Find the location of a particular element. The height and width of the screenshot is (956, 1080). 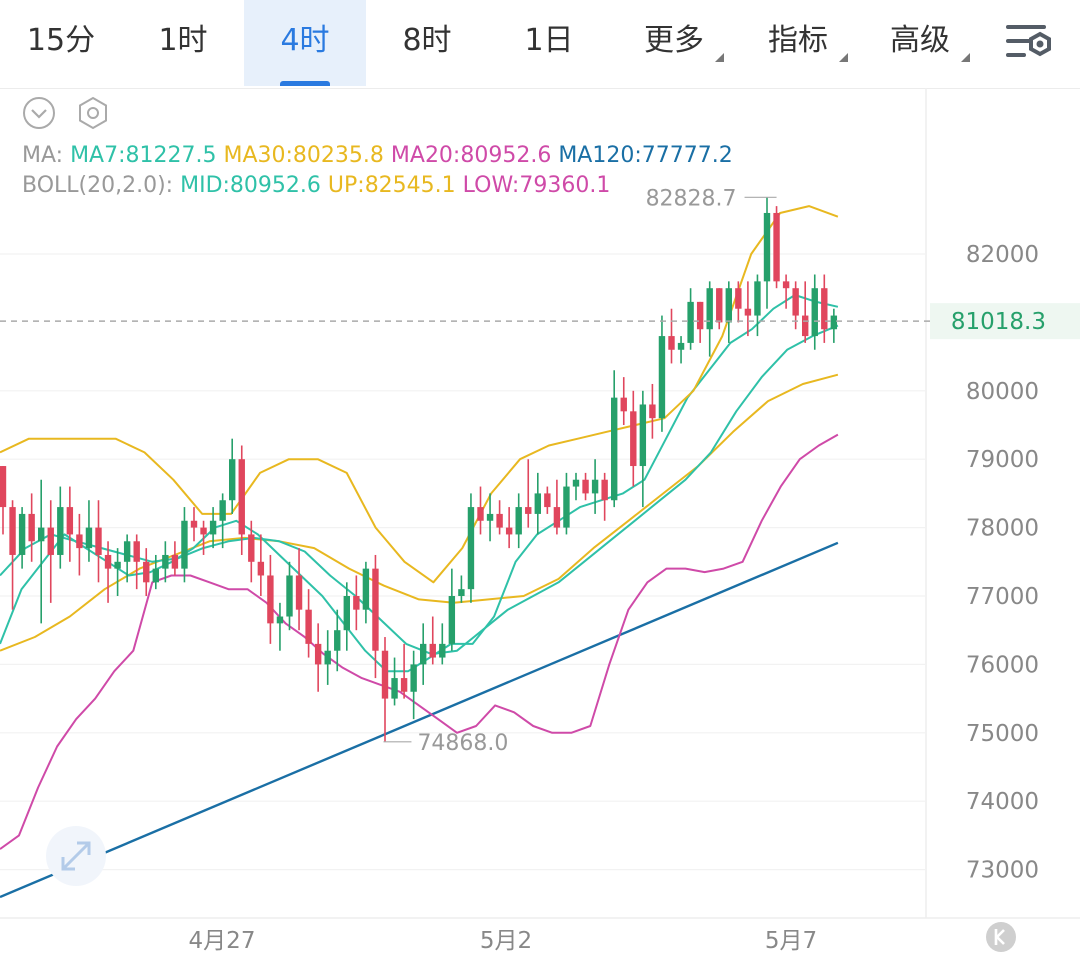

ma-legend-prefix: MA: is located at coordinates (43, 155).